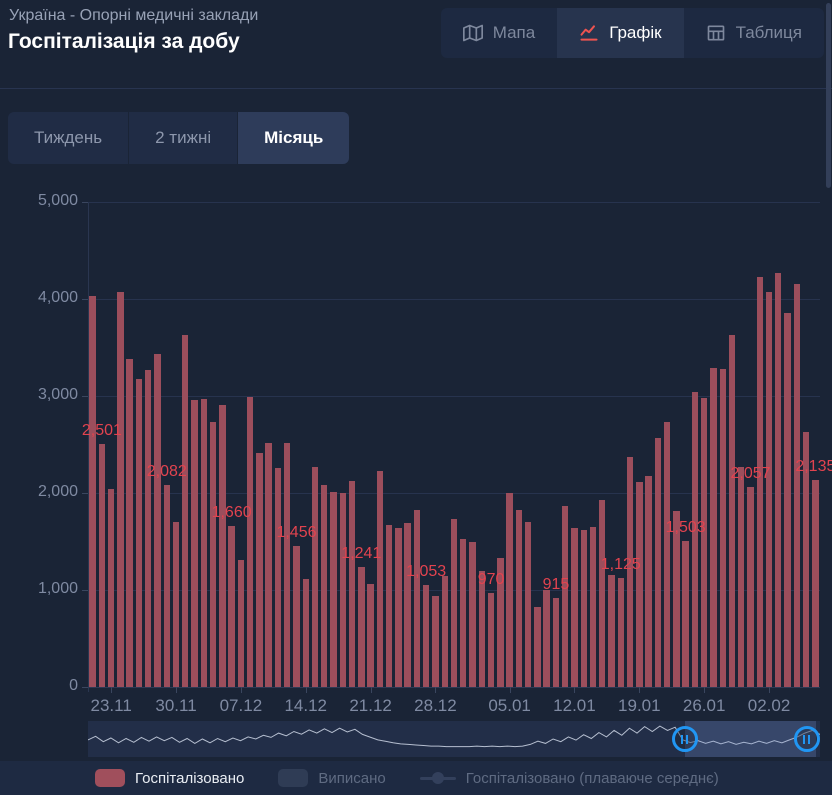 This screenshot has height=795, width=832. Describe the element at coordinates (806, 739) in the screenshot. I see `navigator-right-handle` at that location.